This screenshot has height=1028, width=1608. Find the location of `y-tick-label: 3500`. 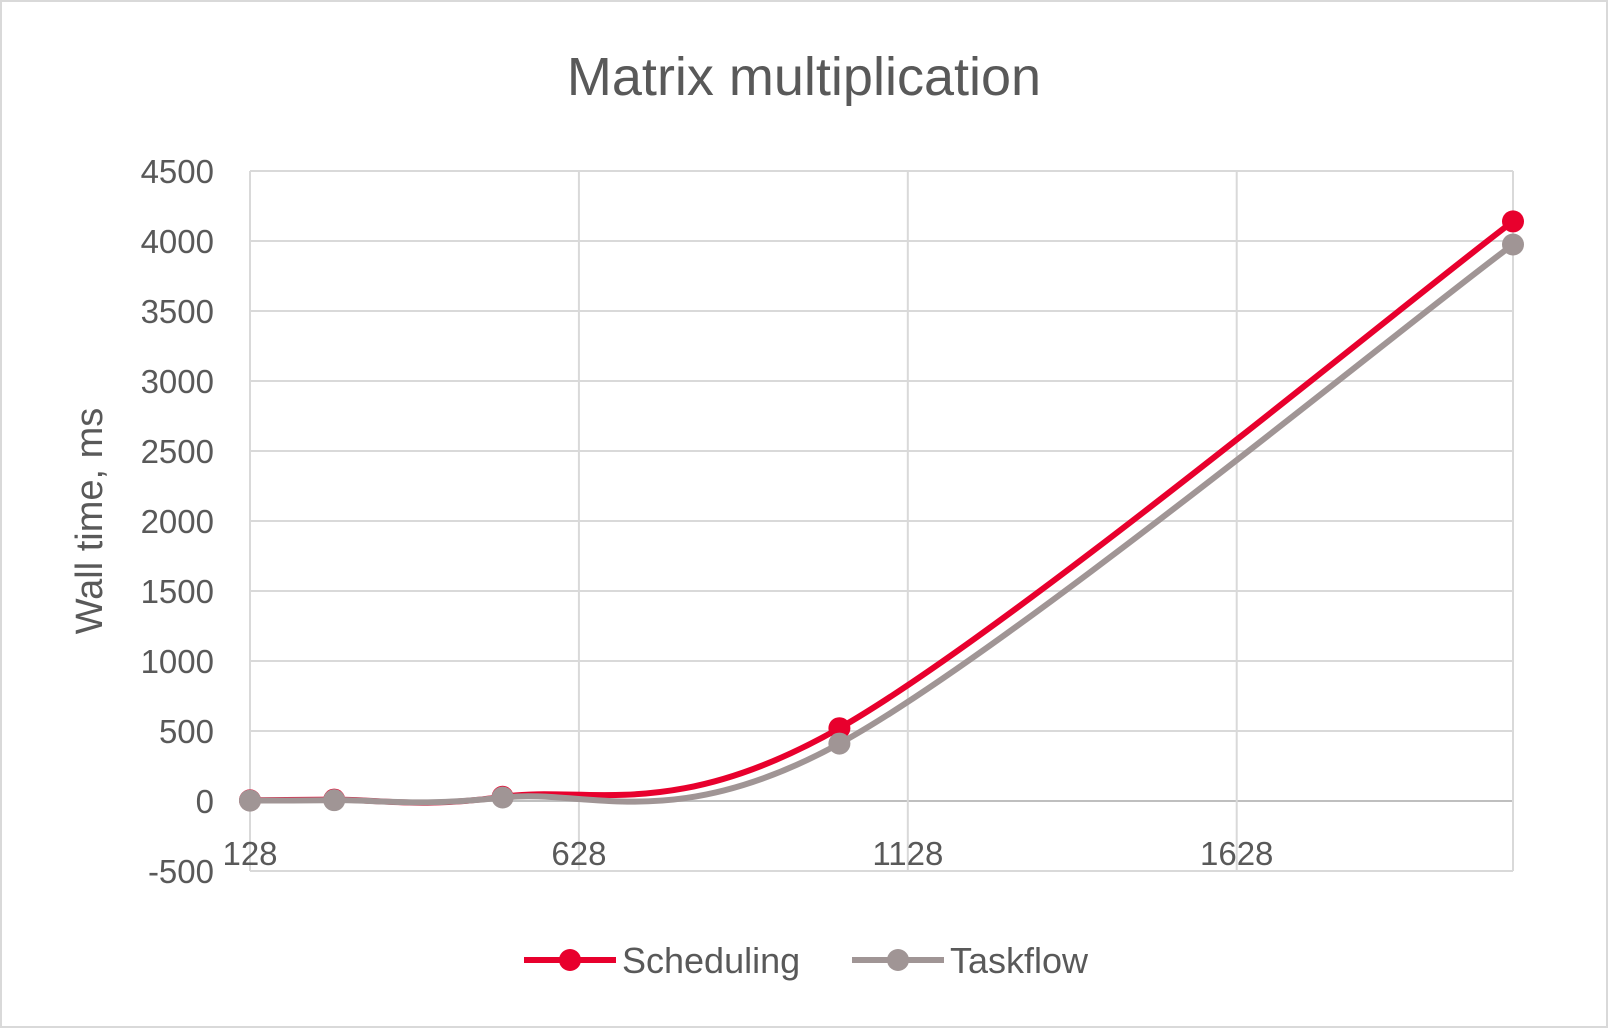

y-tick-label: 3500 is located at coordinates (177, 311).